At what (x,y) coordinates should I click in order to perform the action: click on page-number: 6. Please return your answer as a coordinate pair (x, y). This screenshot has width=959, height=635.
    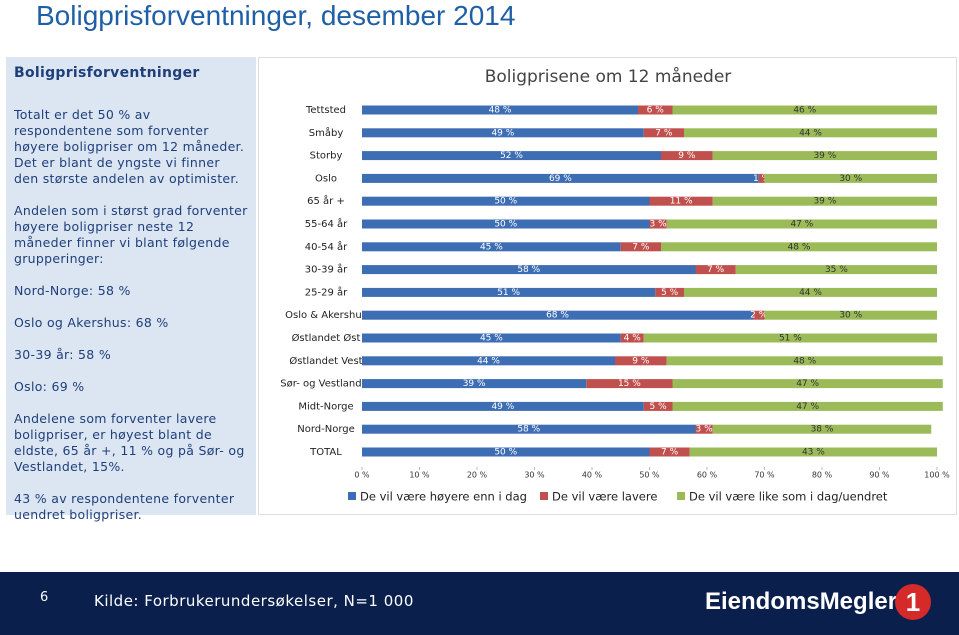
    Looking at the image, I should click on (44, 597).